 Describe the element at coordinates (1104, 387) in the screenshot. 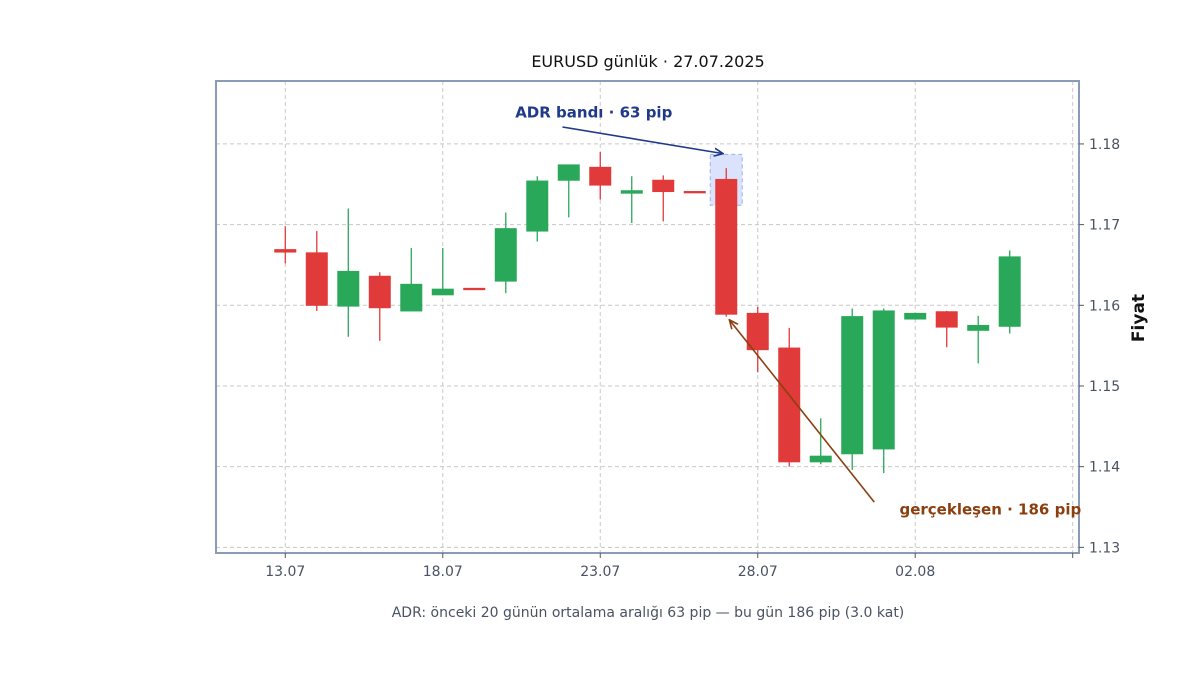

I see `y-tick-label: 1.15` at that location.